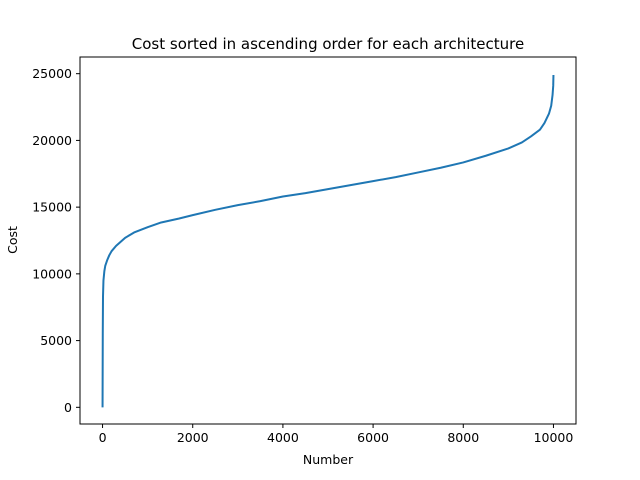 Image resolution: width=640 pixels, height=480 pixels. Describe the element at coordinates (56, 340) in the screenshot. I see `y-tick-label: 5000` at that location.